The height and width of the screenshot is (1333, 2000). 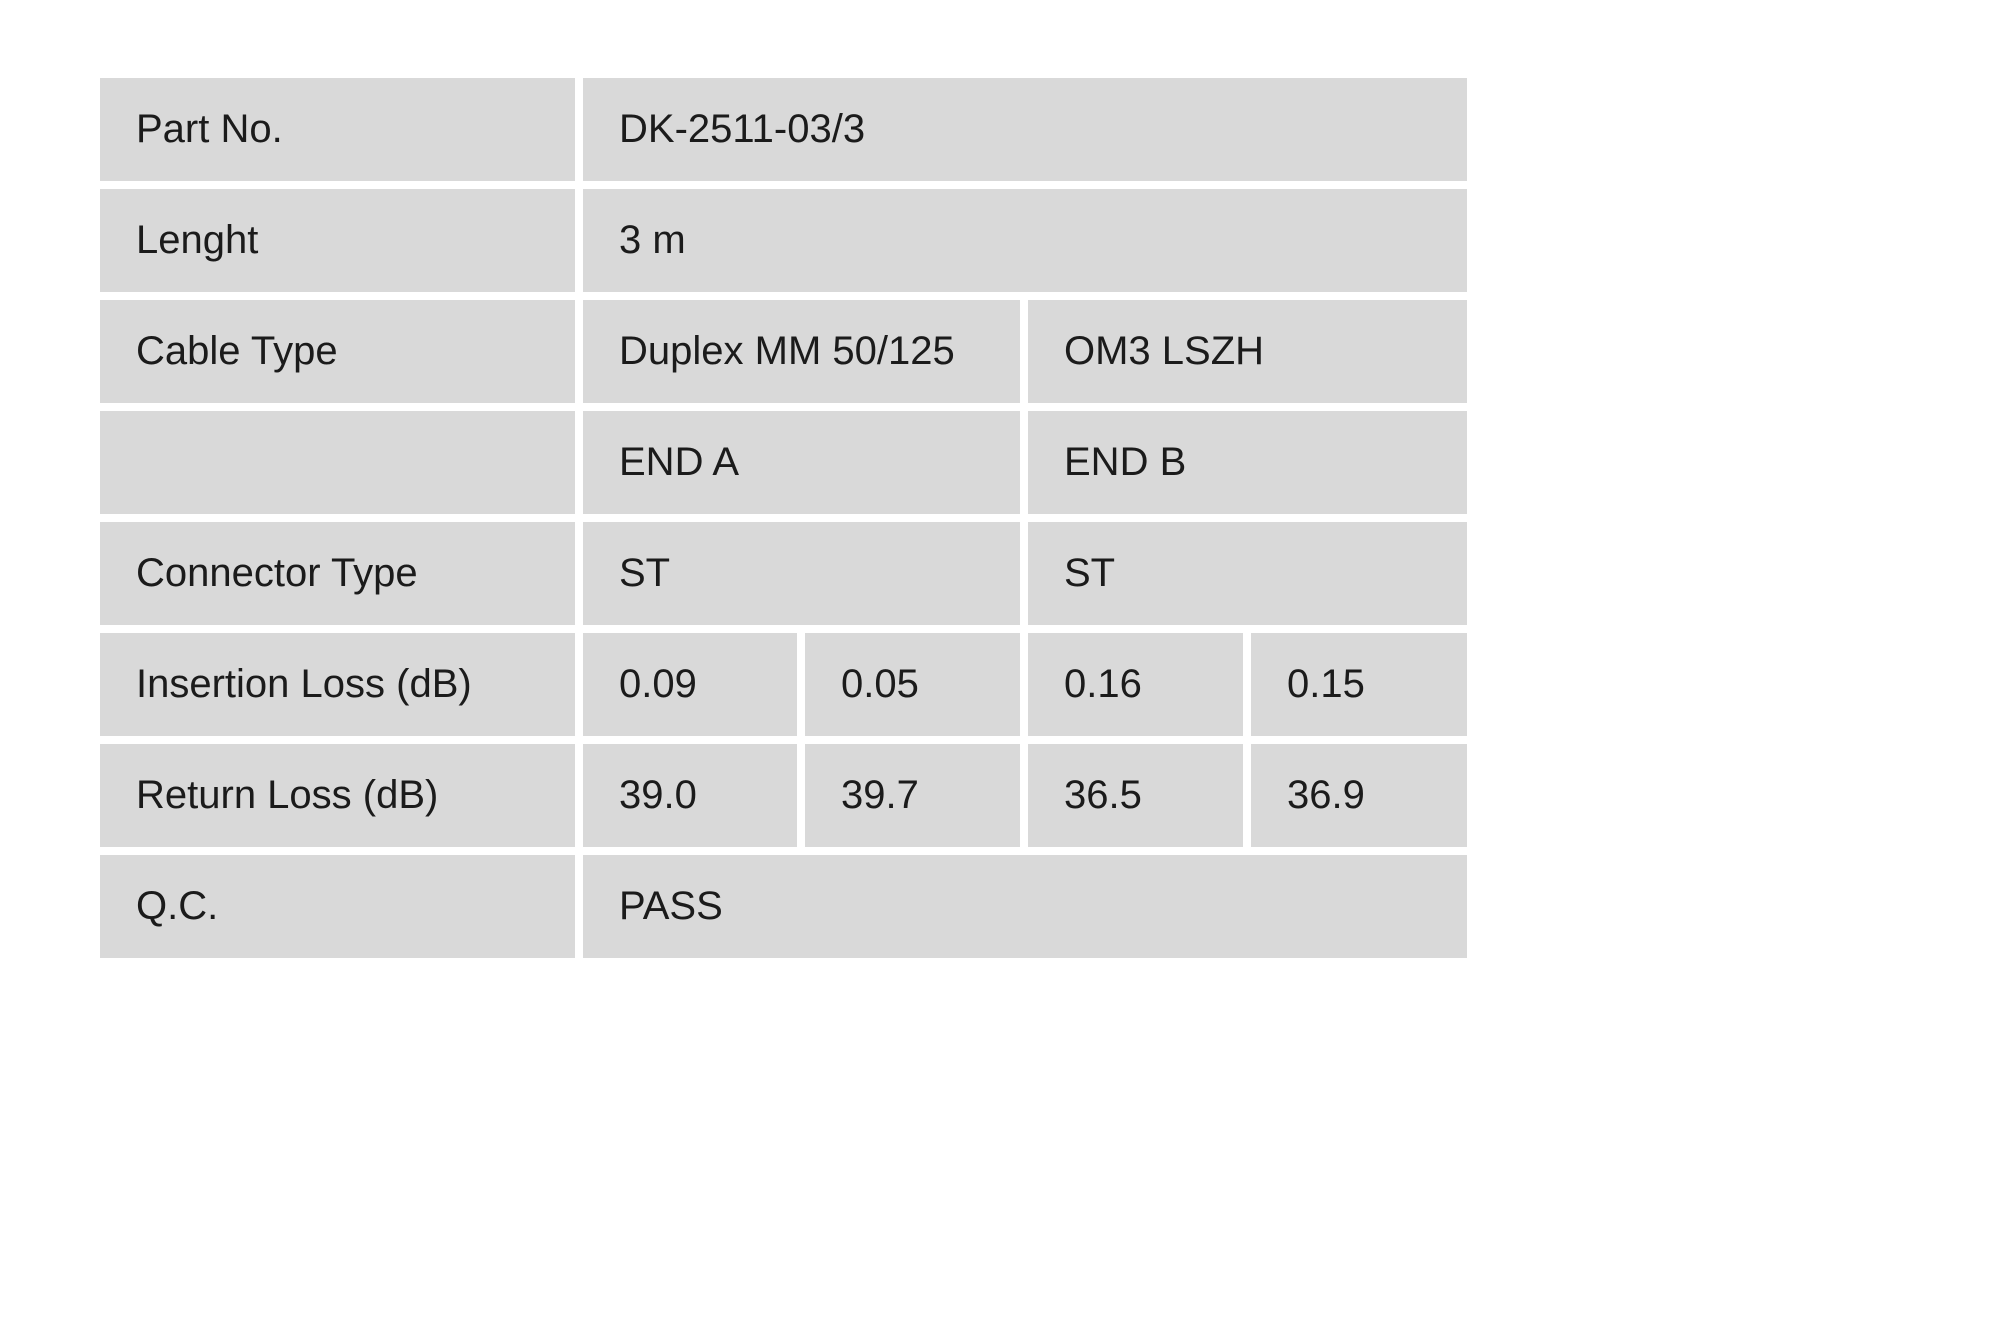 What do you see at coordinates (1247, 573) in the screenshot?
I see `connector-type-end-b-cell: ST` at bounding box center [1247, 573].